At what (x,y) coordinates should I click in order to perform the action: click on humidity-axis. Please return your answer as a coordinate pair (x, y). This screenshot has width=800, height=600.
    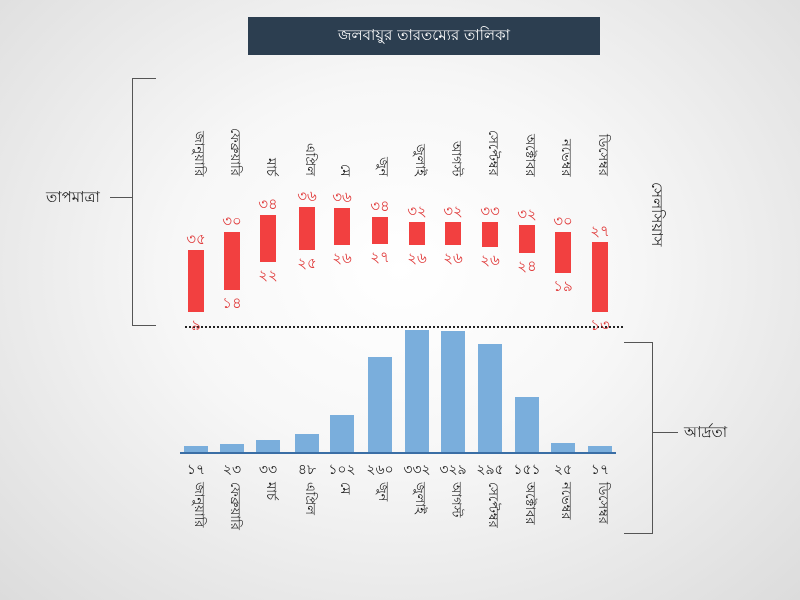
    Looking at the image, I should click on (398, 453).